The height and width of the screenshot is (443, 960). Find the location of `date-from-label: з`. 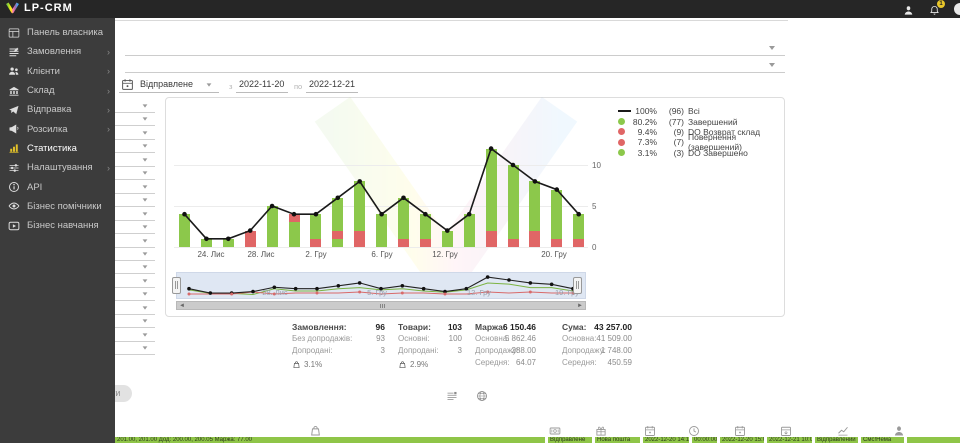

date-from-label: з is located at coordinates (231, 86).